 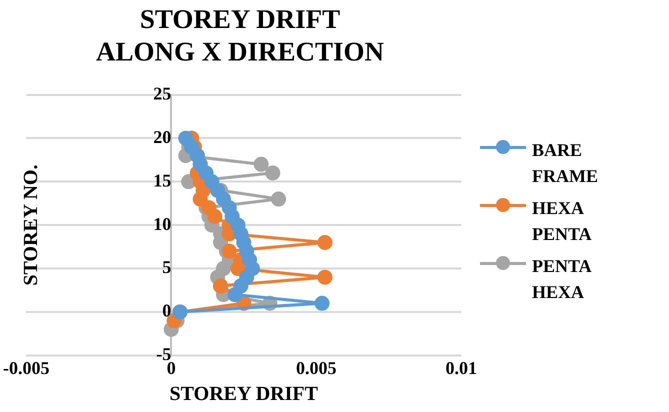 What do you see at coordinates (244, 394) in the screenshot?
I see `x-axis-title: STOREY DRIFT` at bounding box center [244, 394].